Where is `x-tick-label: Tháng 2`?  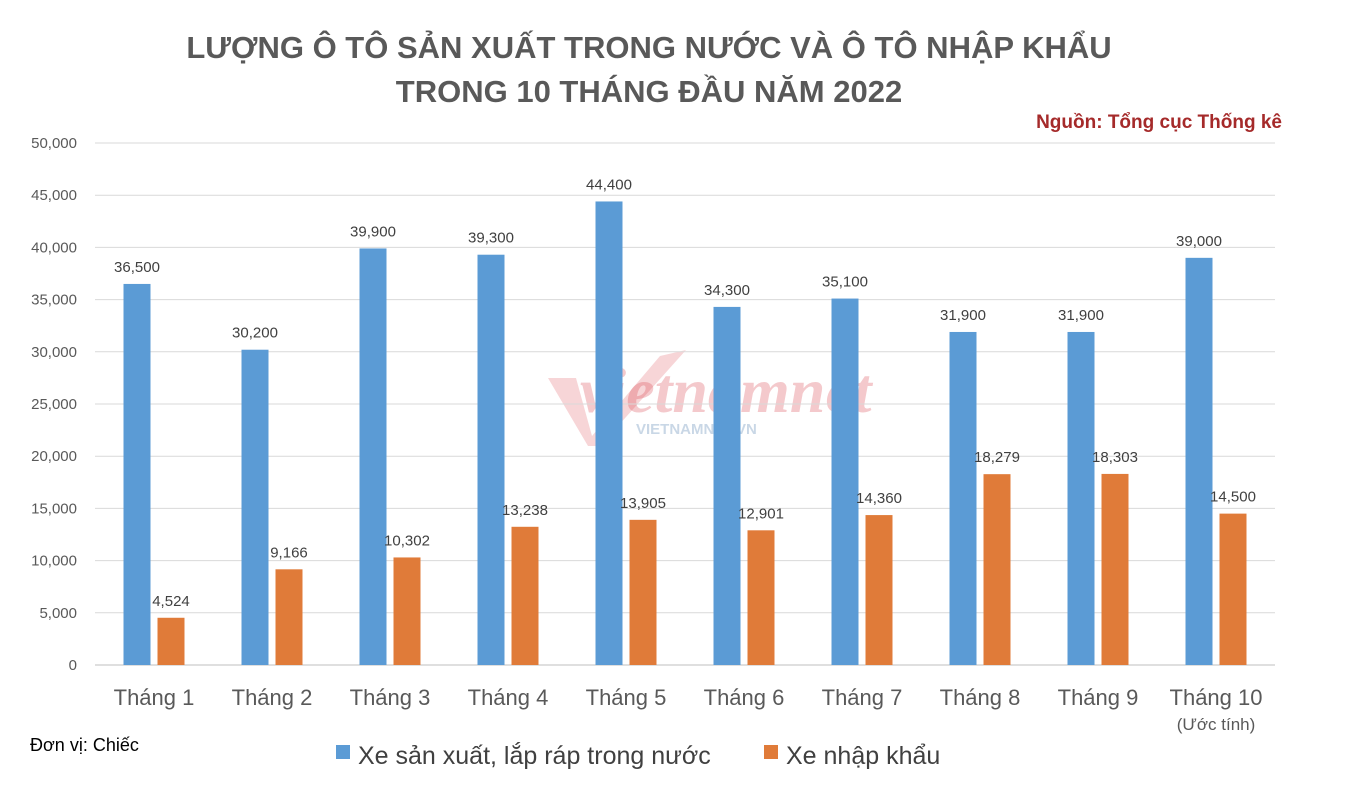 x-tick-label: Tháng 2 is located at coordinates (272, 697).